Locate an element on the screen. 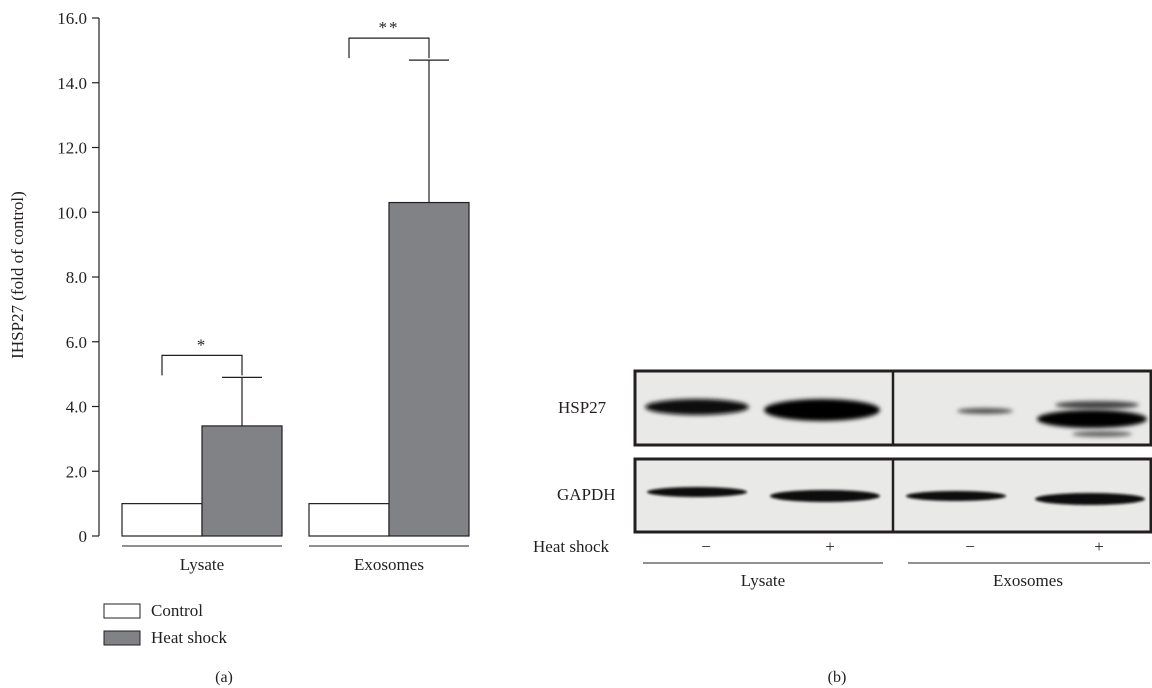 The image size is (1152, 688). band-gapdh-exosome-heat is located at coordinates (1090, 499).